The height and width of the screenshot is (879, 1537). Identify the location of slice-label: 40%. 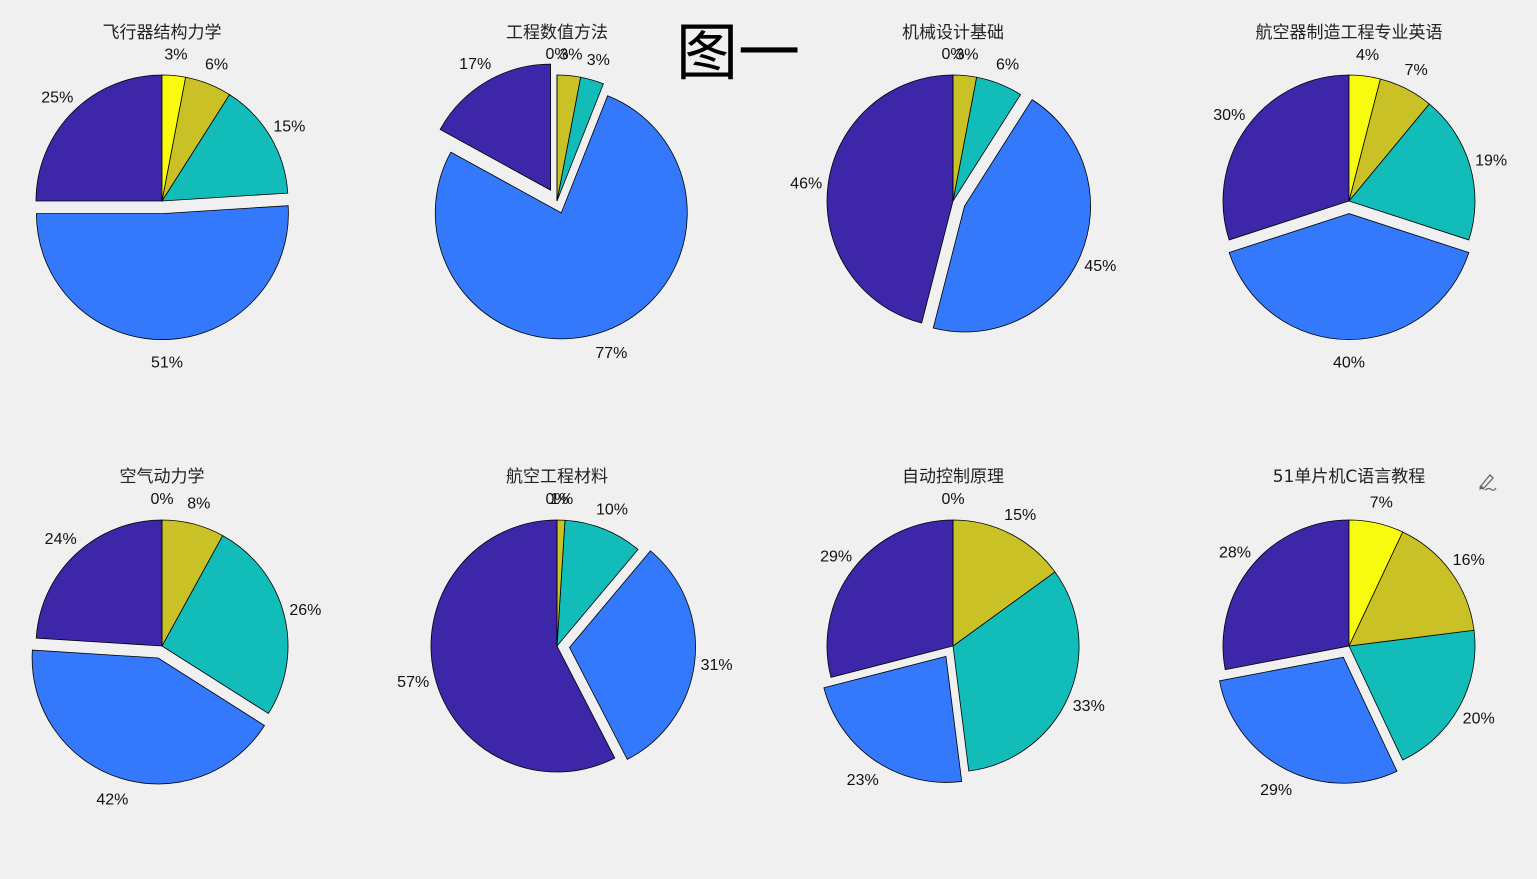
(1349, 363).